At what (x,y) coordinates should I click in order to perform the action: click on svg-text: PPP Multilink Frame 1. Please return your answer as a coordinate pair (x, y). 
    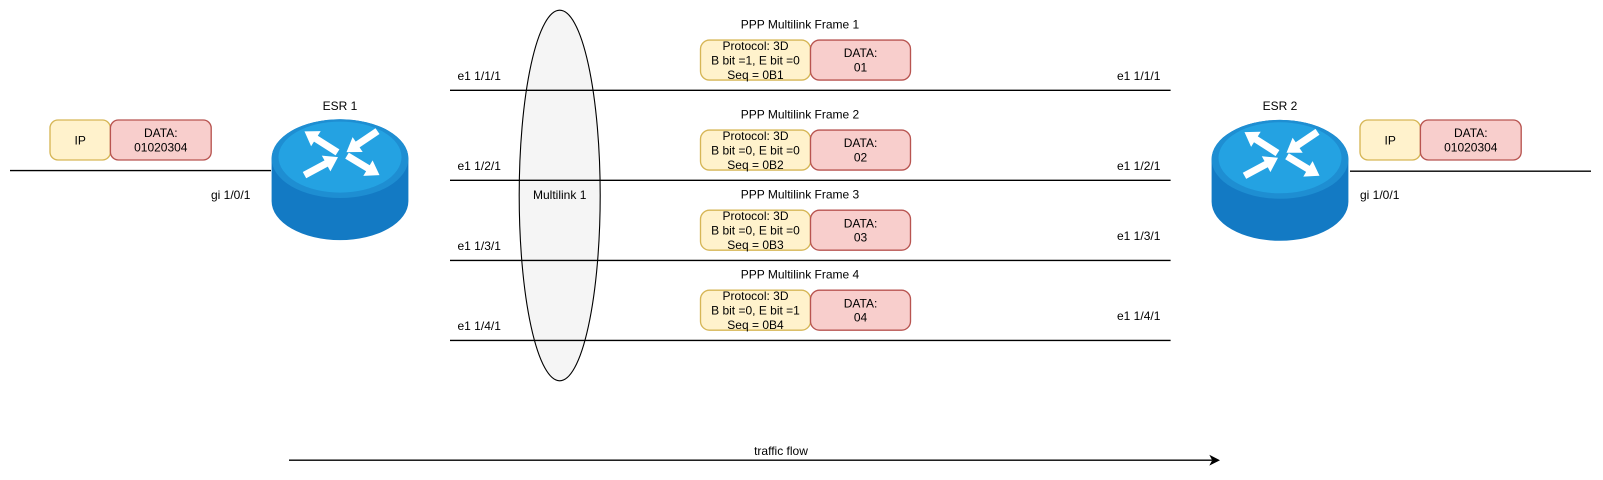
    Looking at the image, I should click on (800, 25).